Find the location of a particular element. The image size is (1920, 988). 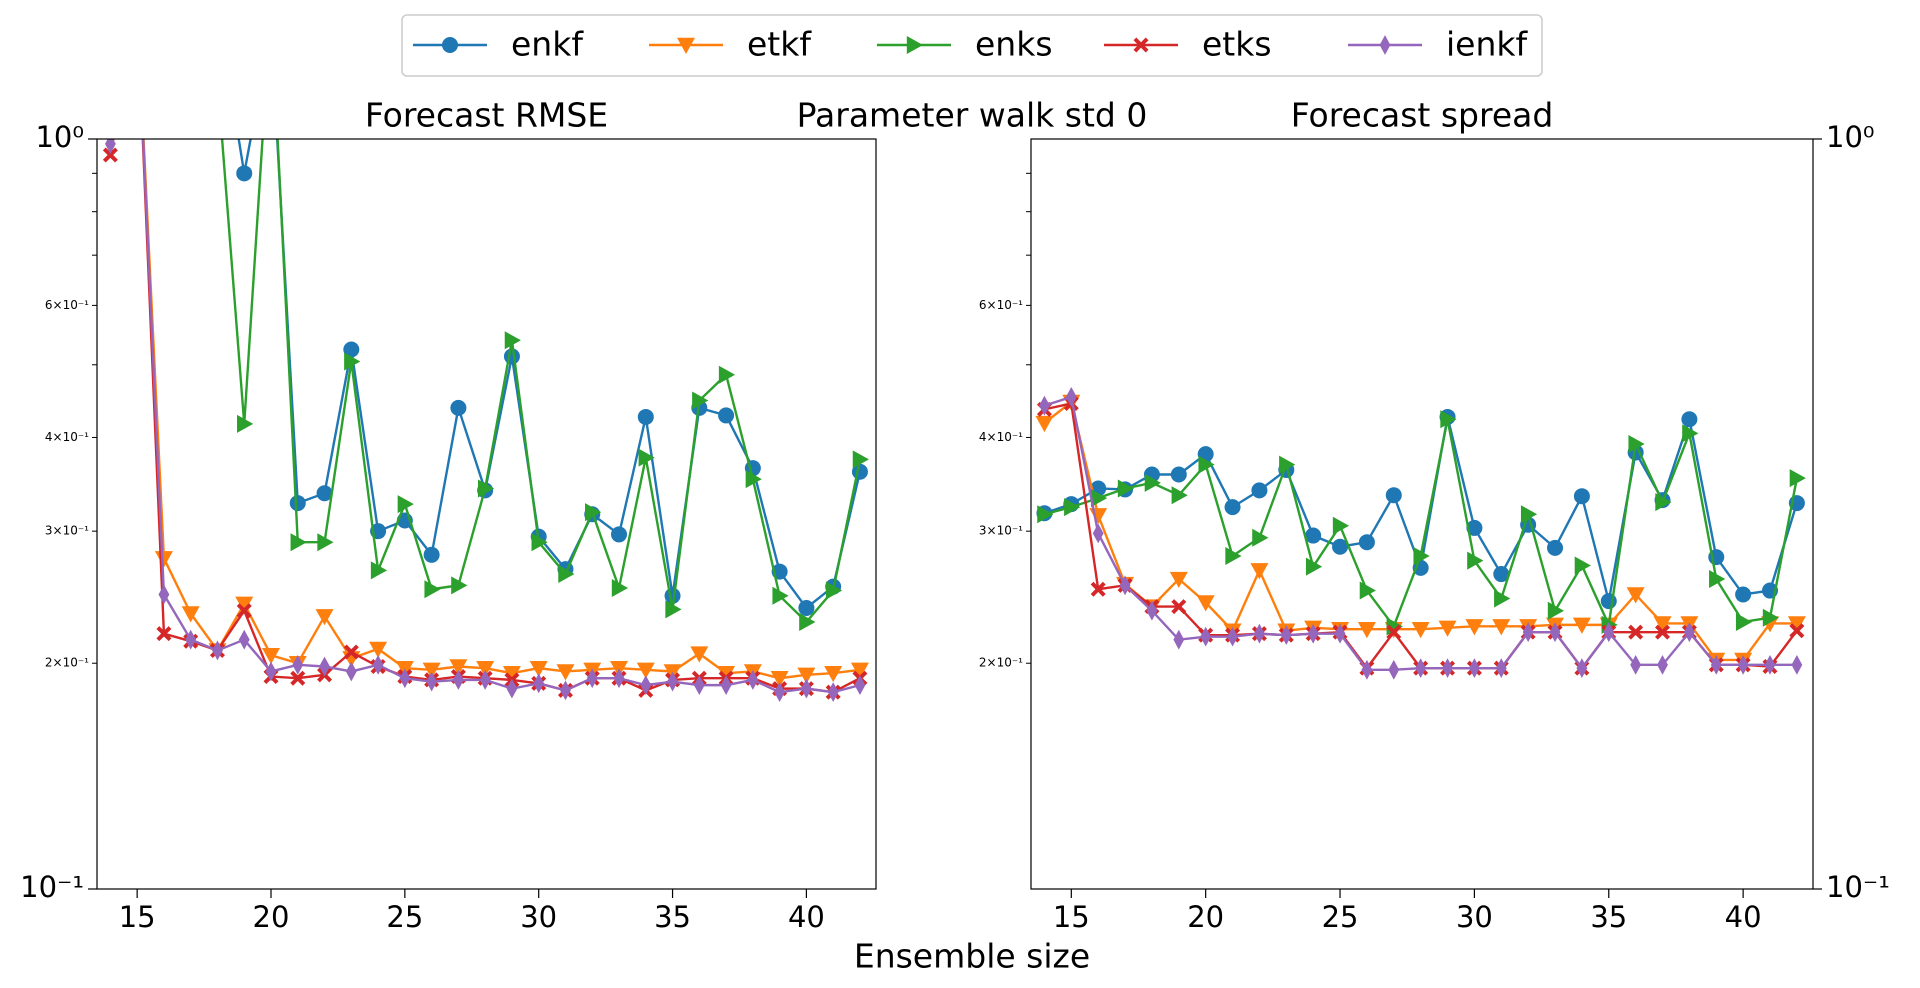

y-tick-label: 10⁰ is located at coordinates (1850, 137).